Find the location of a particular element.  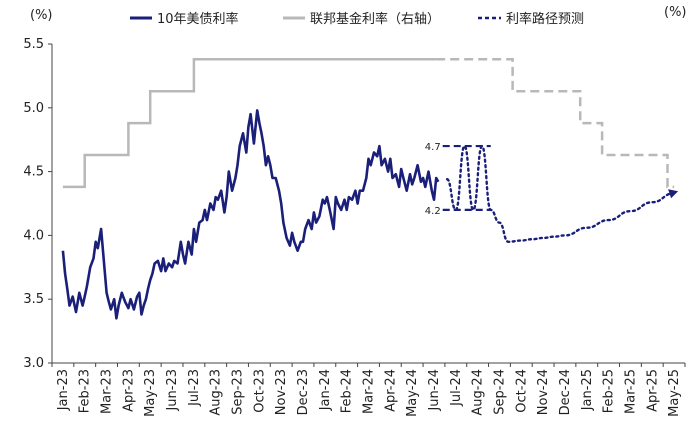

x-tick-label: Mar-23 is located at coordinates (107, 391).